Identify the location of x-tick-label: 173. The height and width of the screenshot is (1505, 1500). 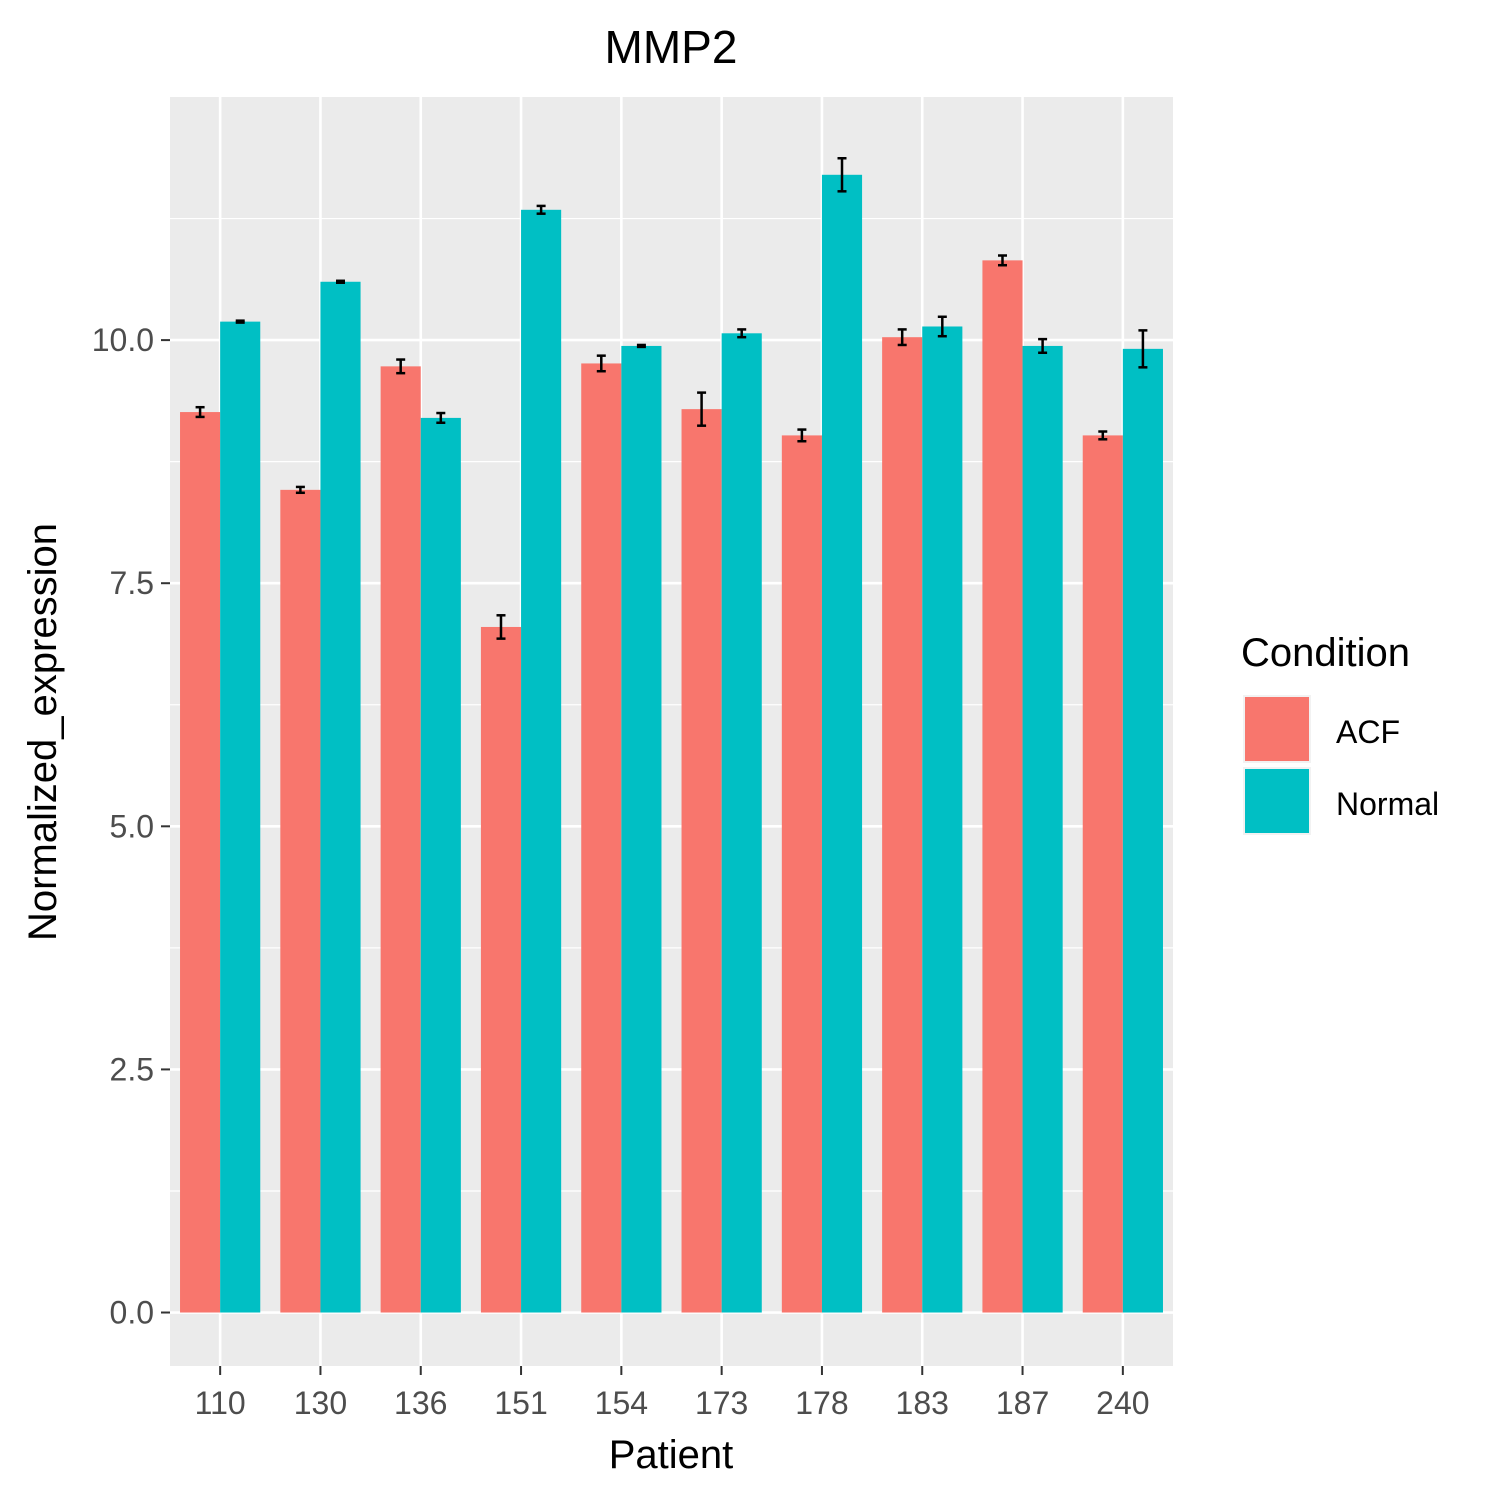
(721, 1403).